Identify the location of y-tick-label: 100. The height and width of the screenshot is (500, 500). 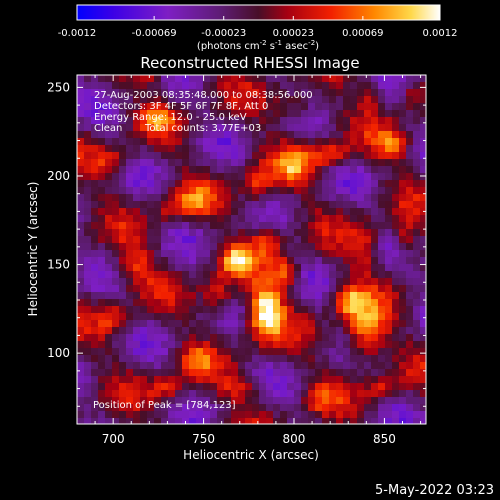
(58, 353).